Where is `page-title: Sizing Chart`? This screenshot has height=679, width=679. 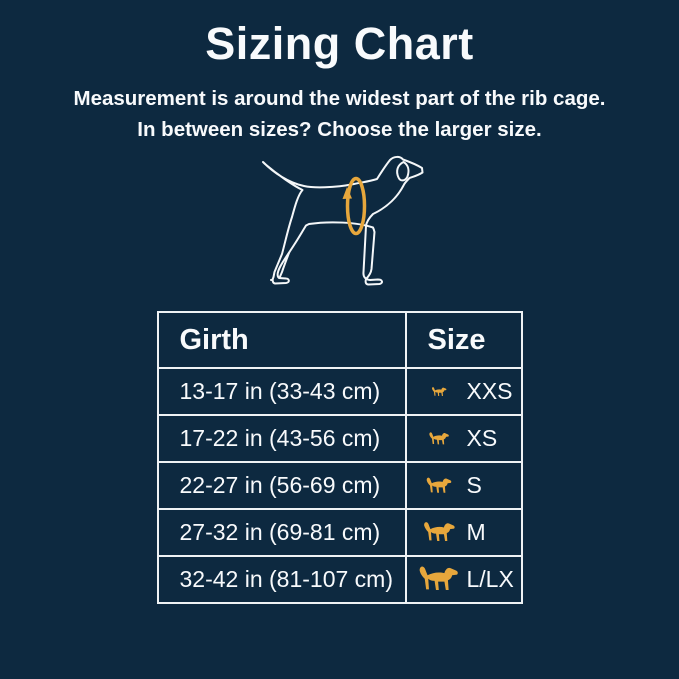 page-title: Sizing Chart is located at coordinates (339, 43).